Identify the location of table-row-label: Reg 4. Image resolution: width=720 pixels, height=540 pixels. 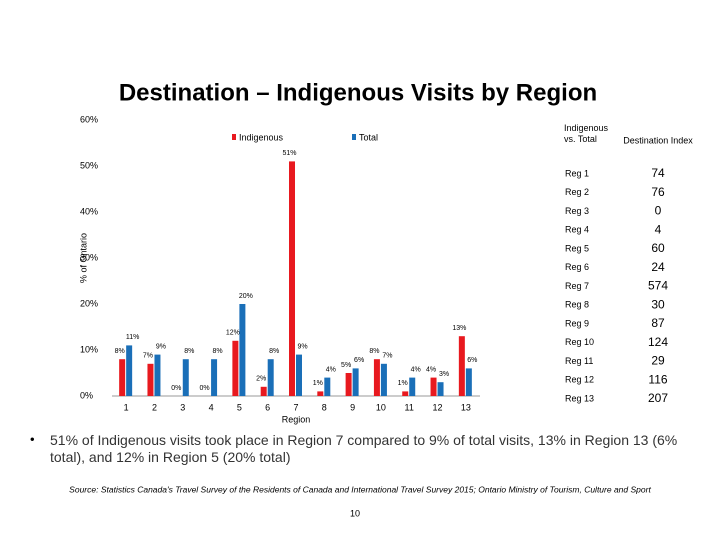
(577, 230).